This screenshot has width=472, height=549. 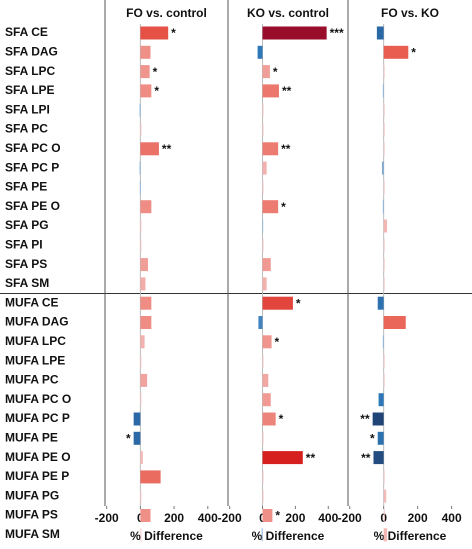 What do you see at coordinates (27, 283) in the screenshot?
I see `row-label: SFA SM` at bounding box center [27, 283].